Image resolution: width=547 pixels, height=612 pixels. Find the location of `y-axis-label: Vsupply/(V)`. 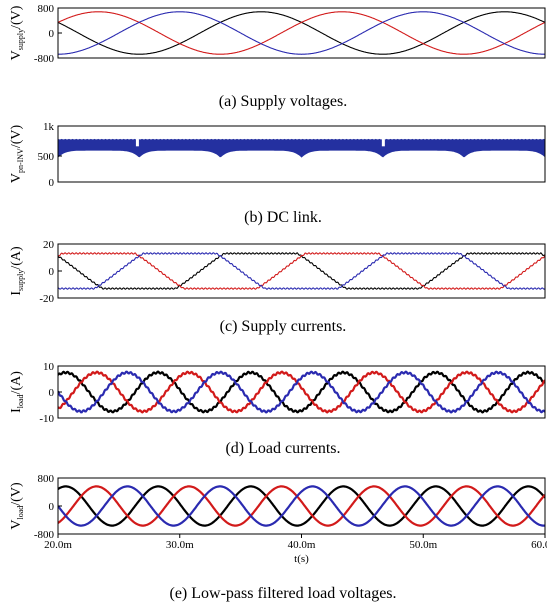

y-axis-label: Vsupply/(V) is located at coordinates (17, 32).